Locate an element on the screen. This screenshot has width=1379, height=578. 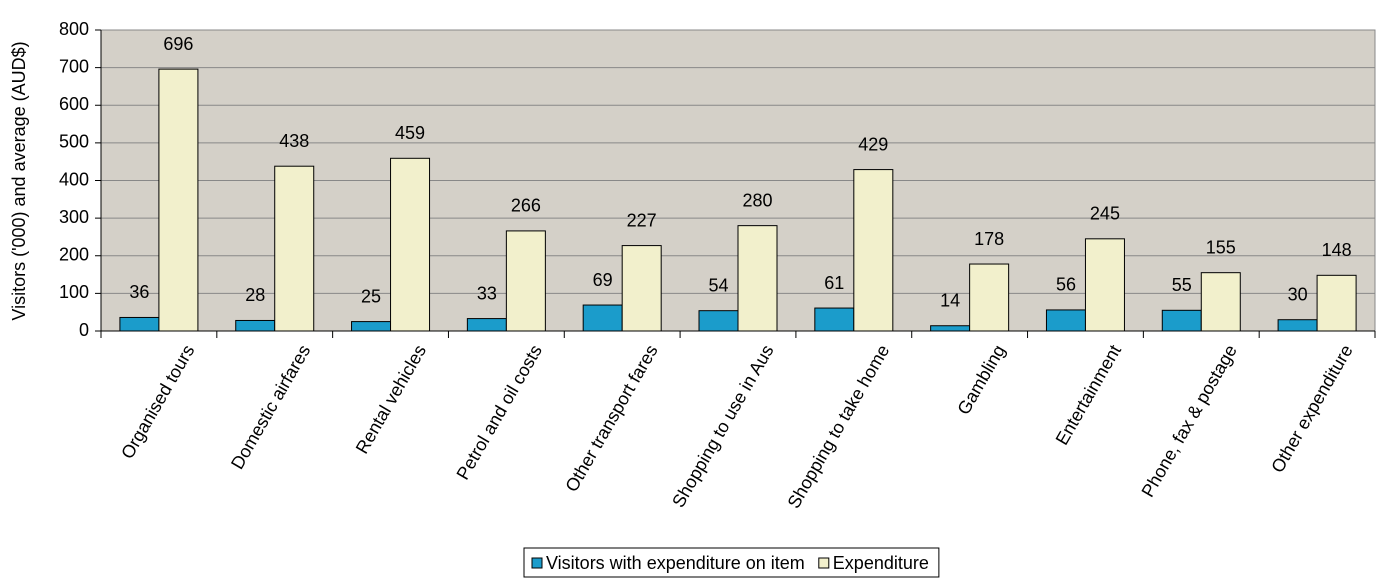
data-label: 227 is located at coordinates (642, 220).